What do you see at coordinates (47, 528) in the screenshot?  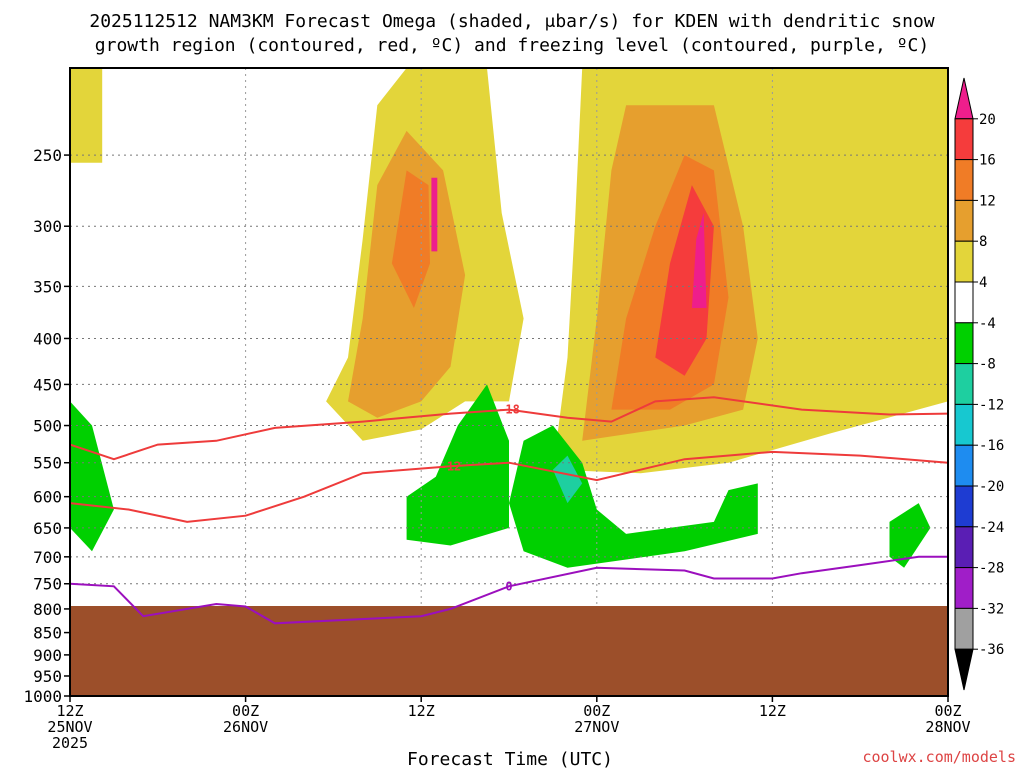 I see `y-tick-label-650: 650` at bounding box center [47, 528].